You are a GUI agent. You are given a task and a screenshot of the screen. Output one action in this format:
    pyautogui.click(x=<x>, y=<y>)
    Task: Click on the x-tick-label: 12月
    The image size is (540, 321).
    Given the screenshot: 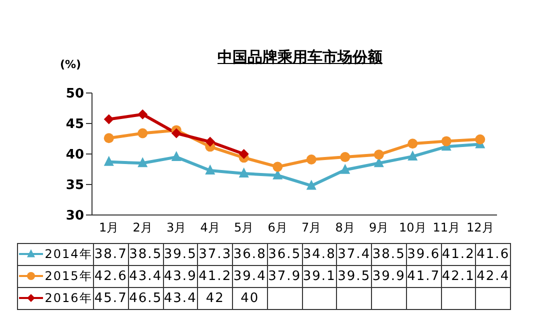 What is the action you would take?
    pyautogui.click(x=480, y=227)
    